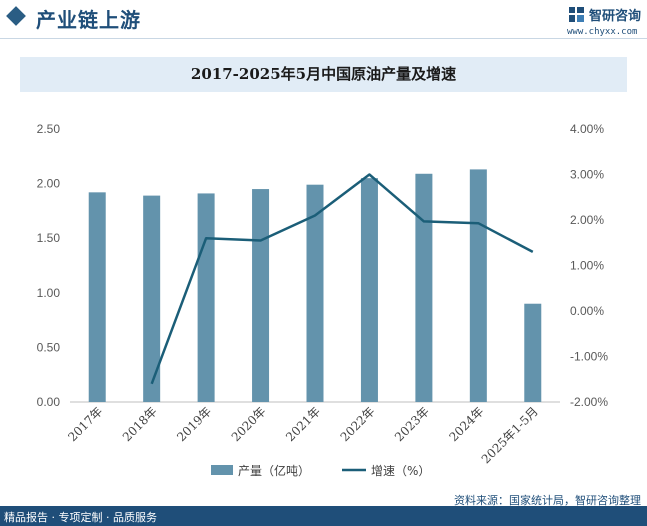 The width and height of the screenshot is (647, 526). I want to click on x-axis-tick-label: 2019年, so click(194, 424).